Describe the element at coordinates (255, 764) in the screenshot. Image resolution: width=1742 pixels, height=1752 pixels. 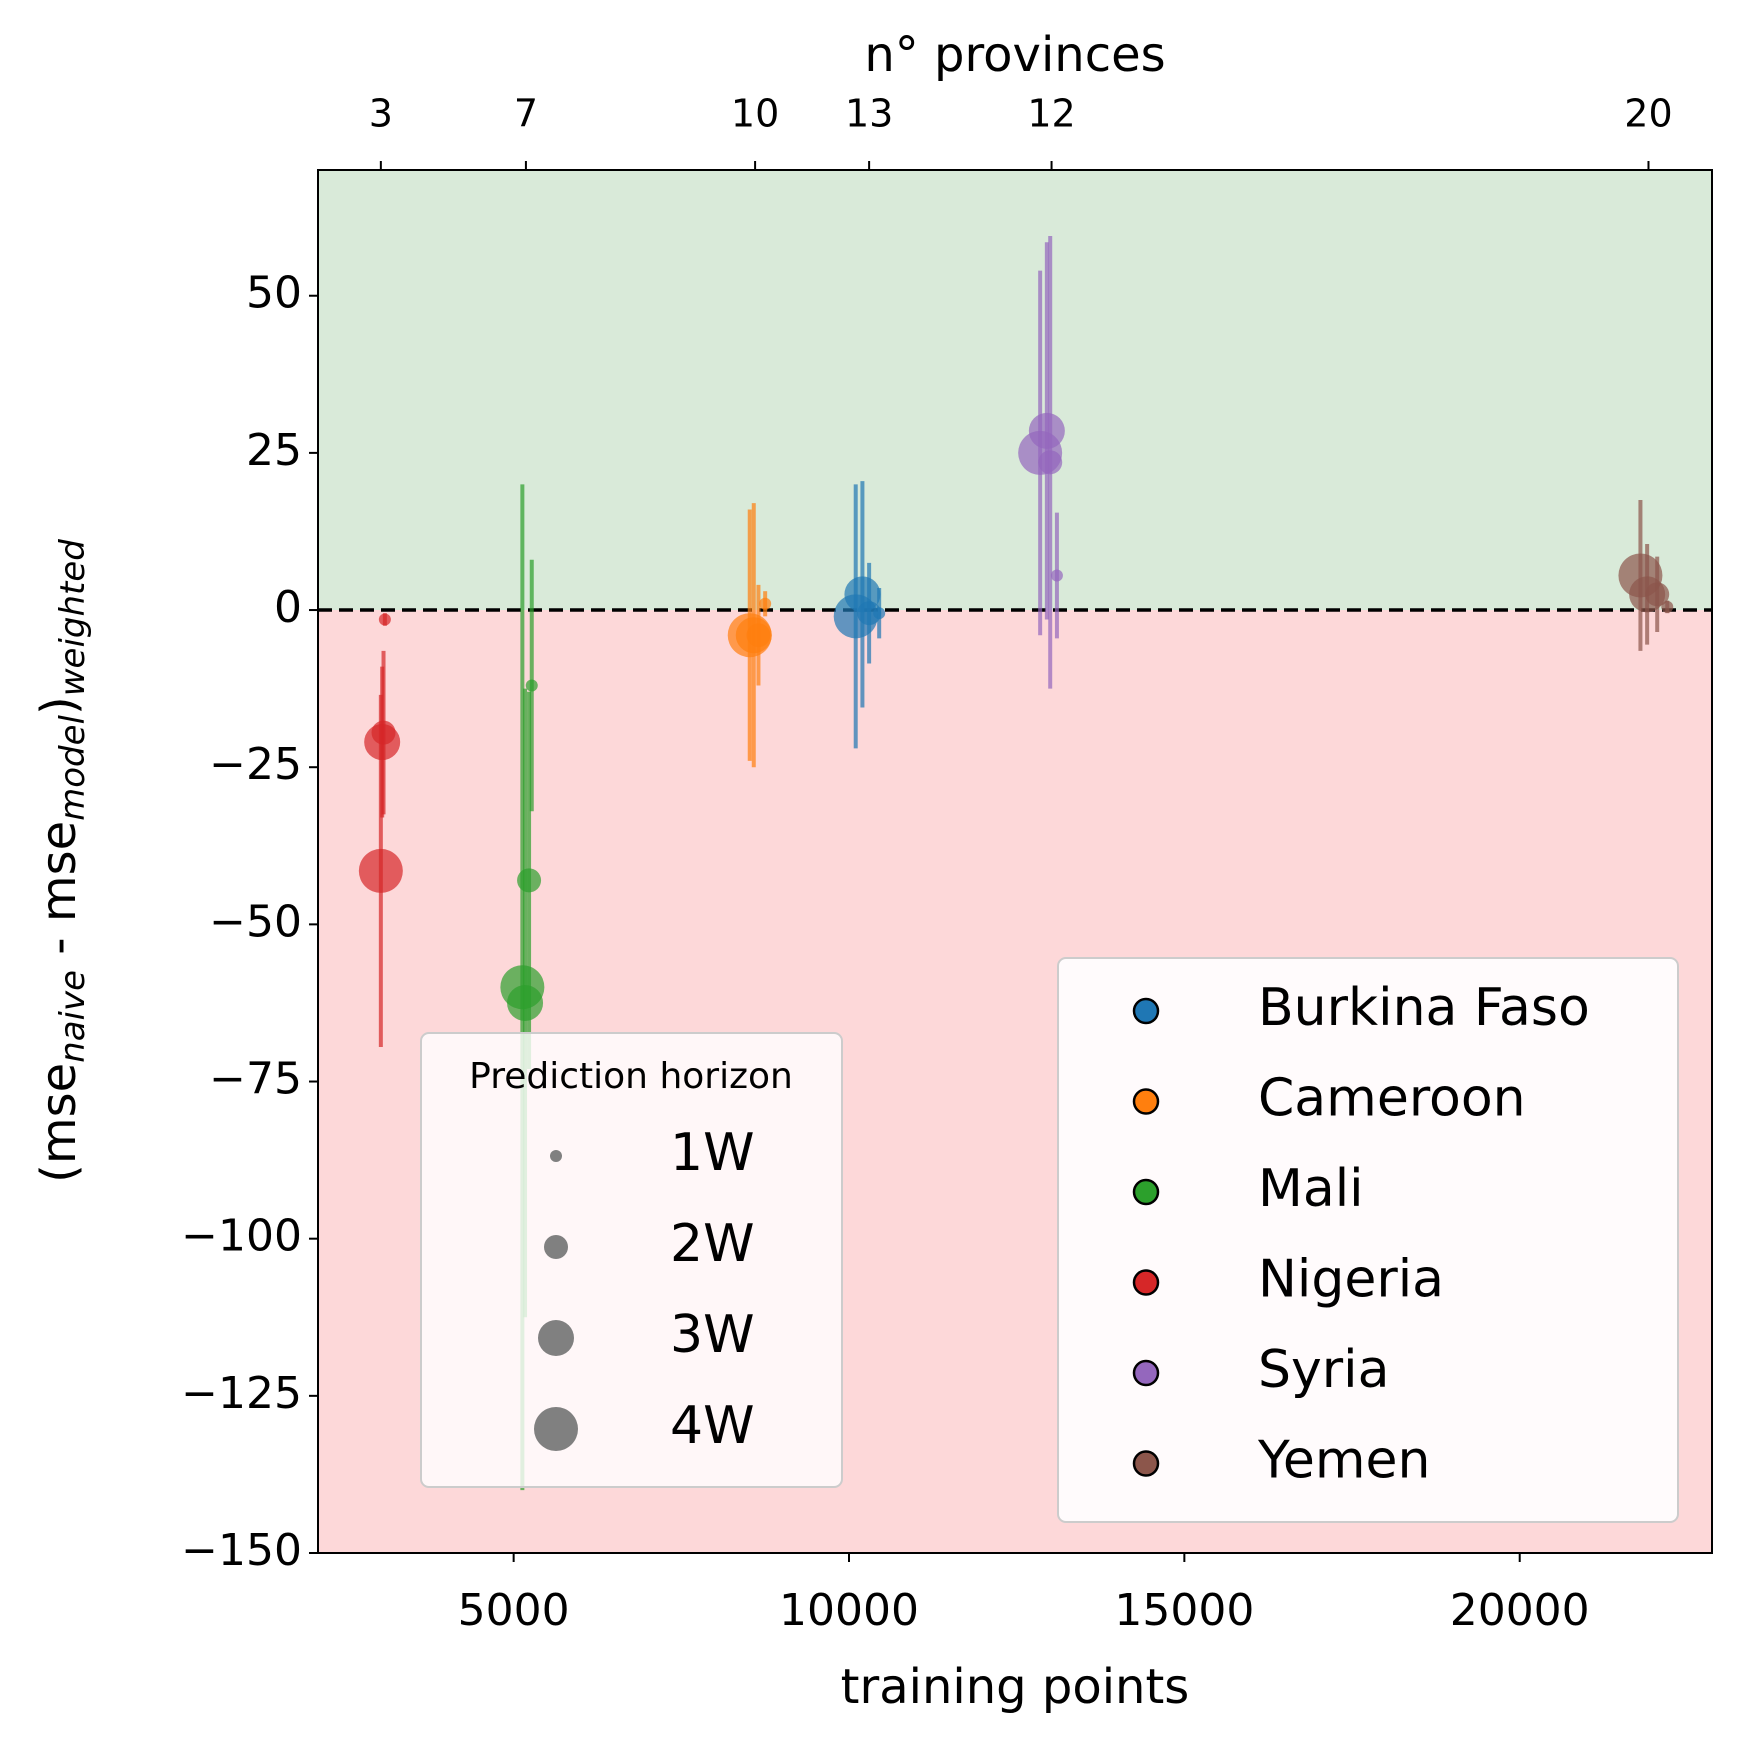
I see `y-tick-label: −25` at that location.